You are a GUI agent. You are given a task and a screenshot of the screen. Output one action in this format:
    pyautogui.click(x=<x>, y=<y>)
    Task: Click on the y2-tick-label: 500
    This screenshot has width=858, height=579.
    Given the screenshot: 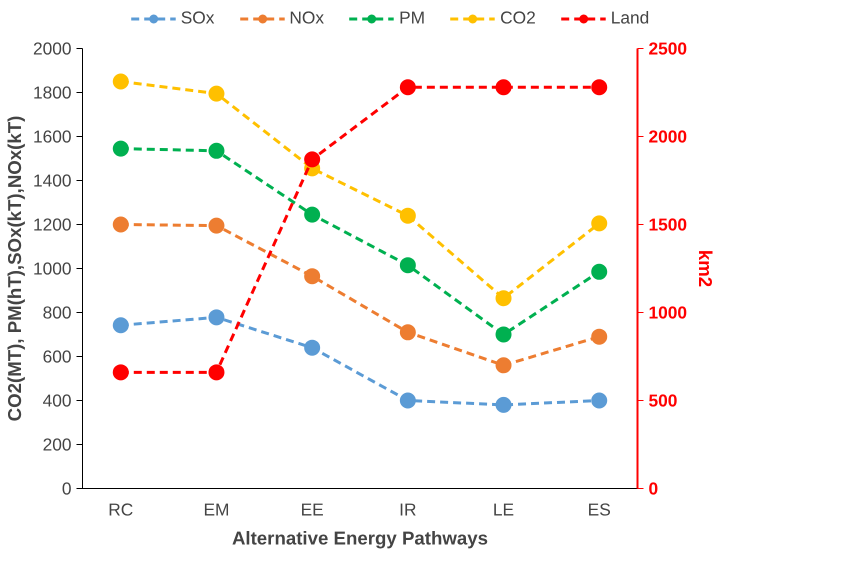 What is the action you would take?
    pyautogui.click(x=663, y=400)
    